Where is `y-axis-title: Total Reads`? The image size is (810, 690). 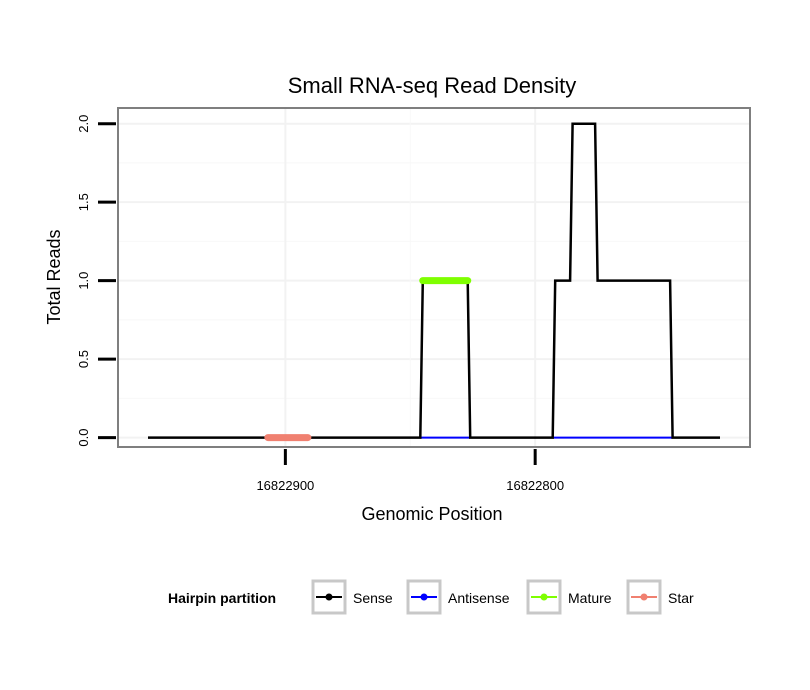
y-axis-title: Total Reads is located at coordinates (54, 276).